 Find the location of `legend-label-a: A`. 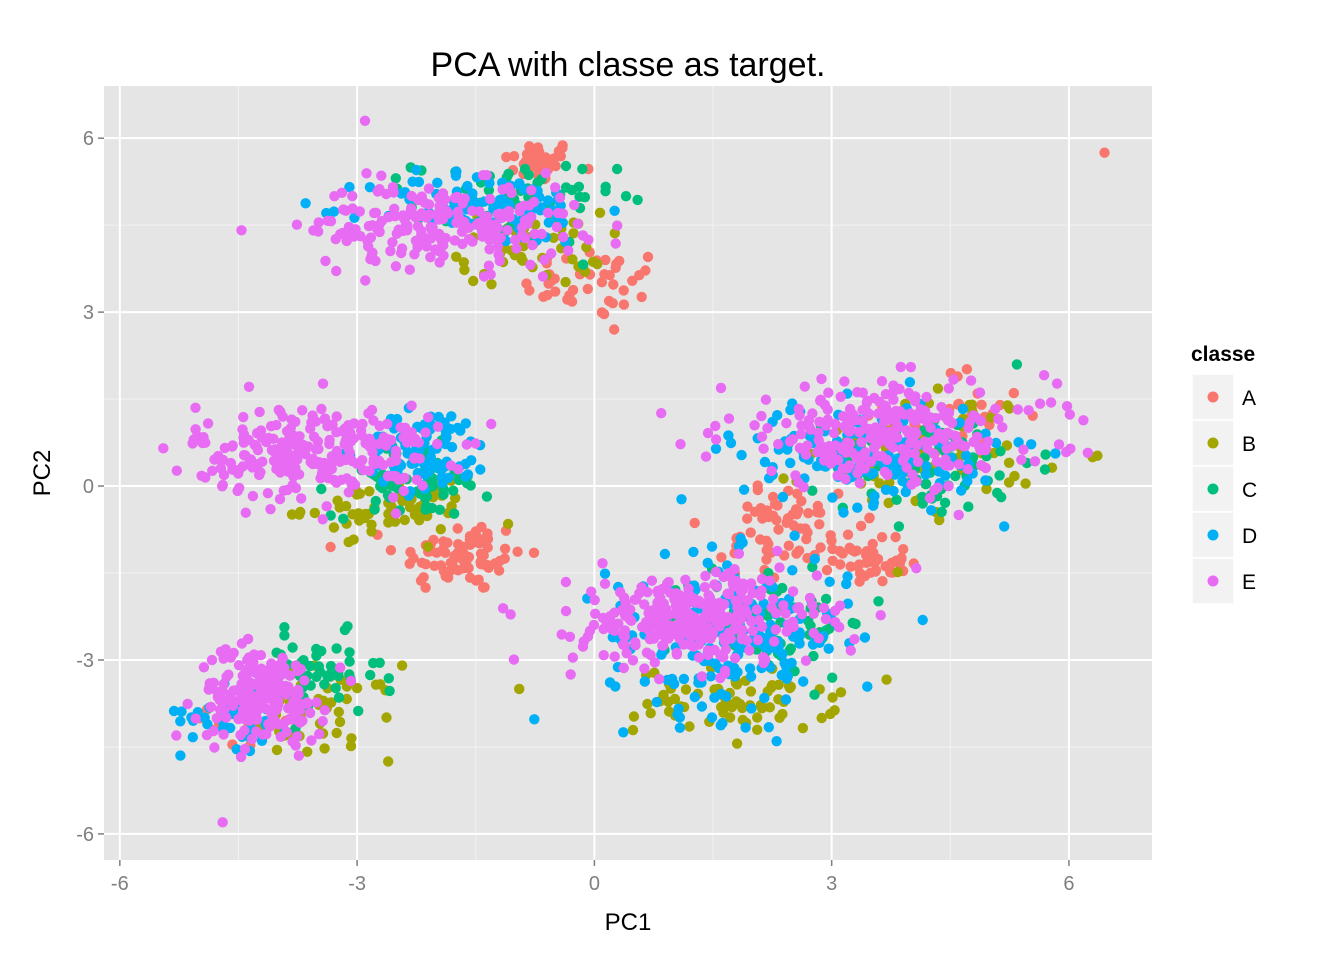

legend-label-a: A is located at coordinates (1249, 398).